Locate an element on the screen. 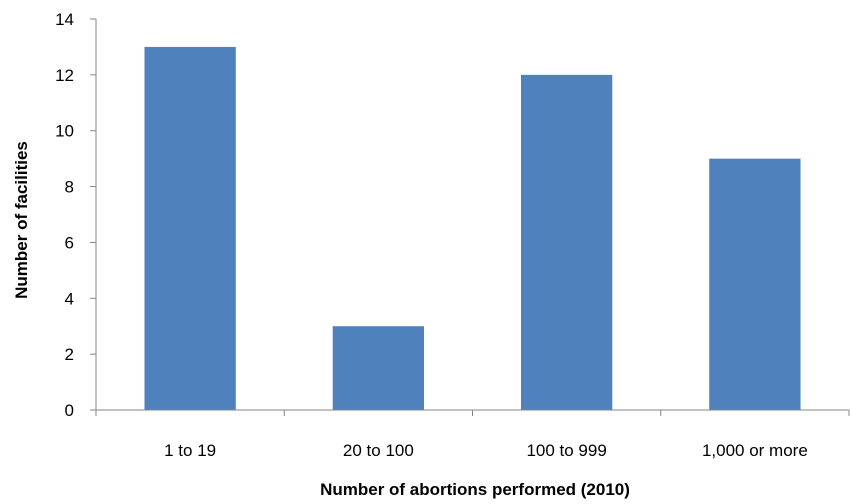 The width and height of the screenshot is (851, 504). y-tick-label: 10 is located at coordinates (64, 131).